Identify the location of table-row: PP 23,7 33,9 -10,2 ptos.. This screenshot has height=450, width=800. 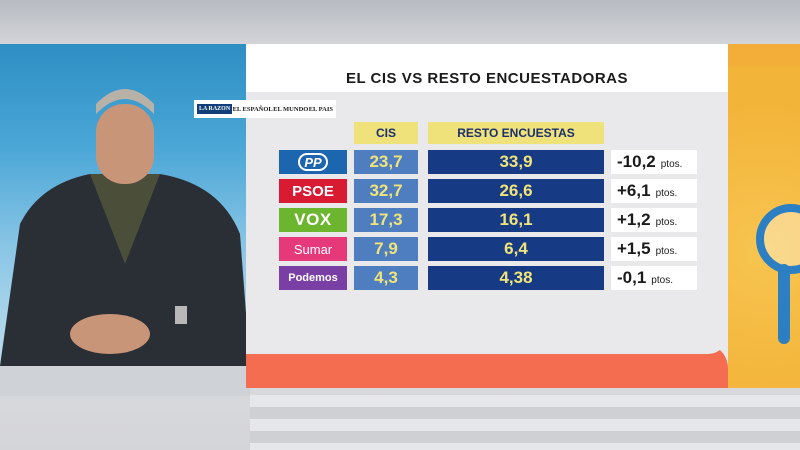
(400, 163).